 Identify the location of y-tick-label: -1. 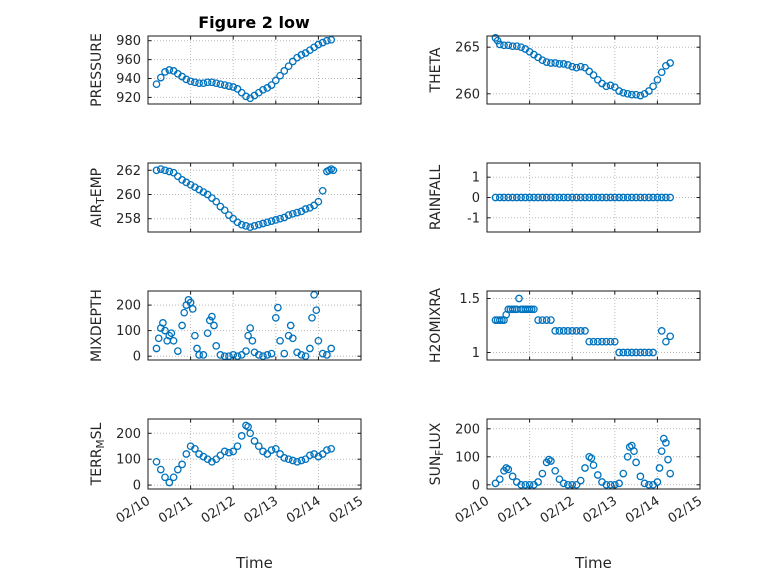
(473, 218).